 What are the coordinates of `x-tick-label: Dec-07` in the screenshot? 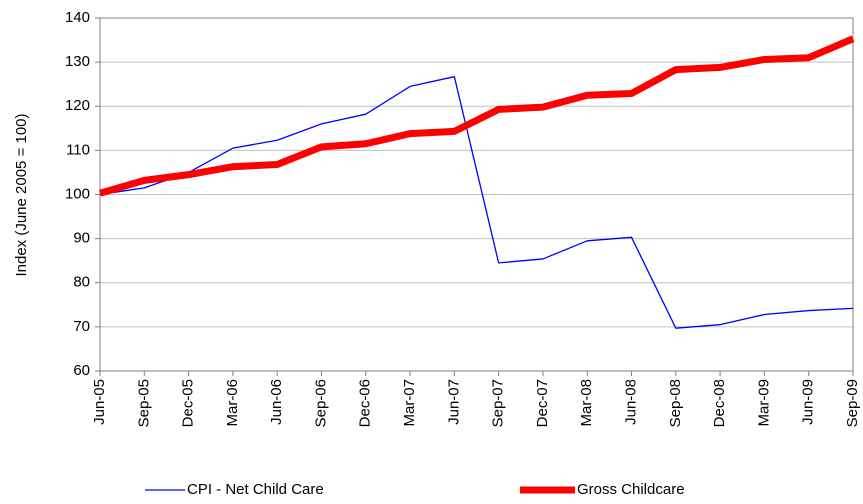 It's located at (542, 403).